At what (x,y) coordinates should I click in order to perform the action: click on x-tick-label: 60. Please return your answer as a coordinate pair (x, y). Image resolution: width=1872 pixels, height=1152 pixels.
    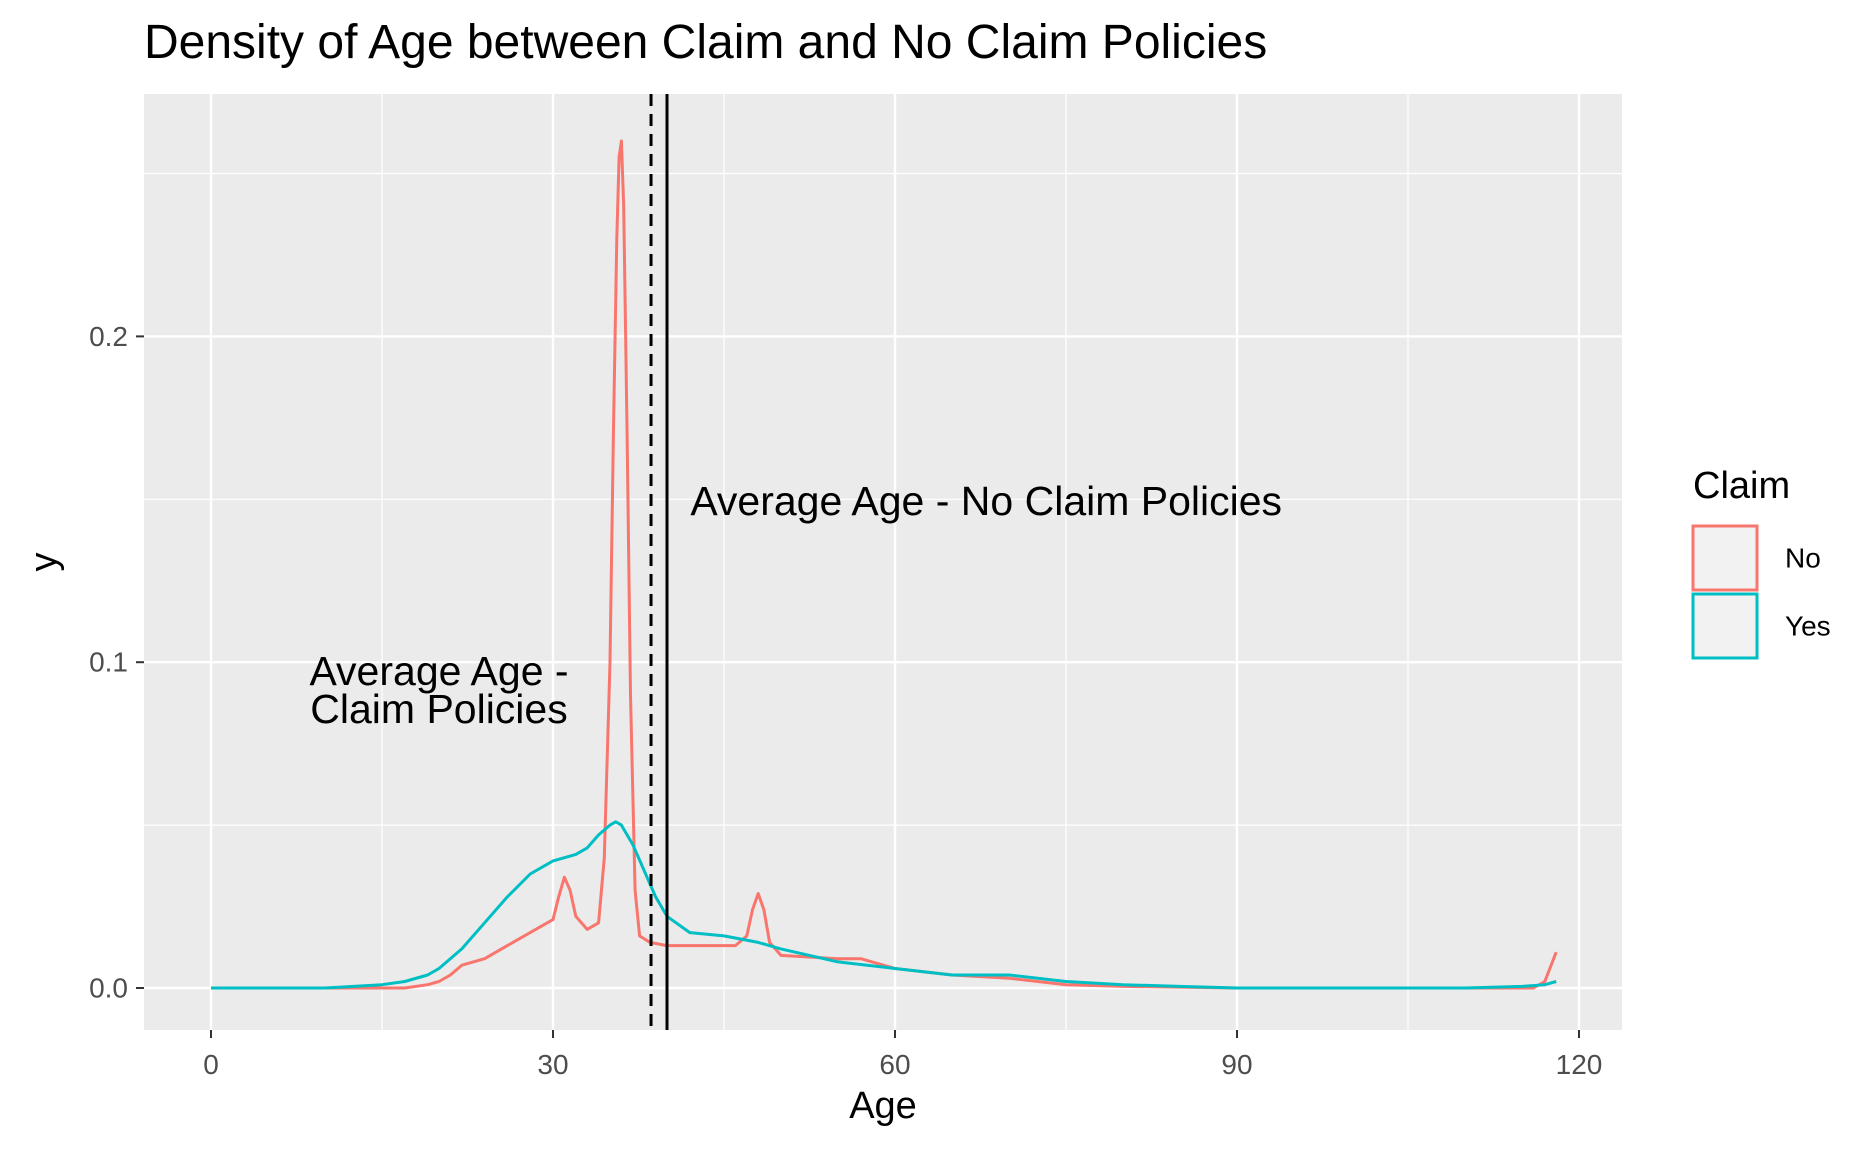
    Looking at the image, I should click on (894, 1064).